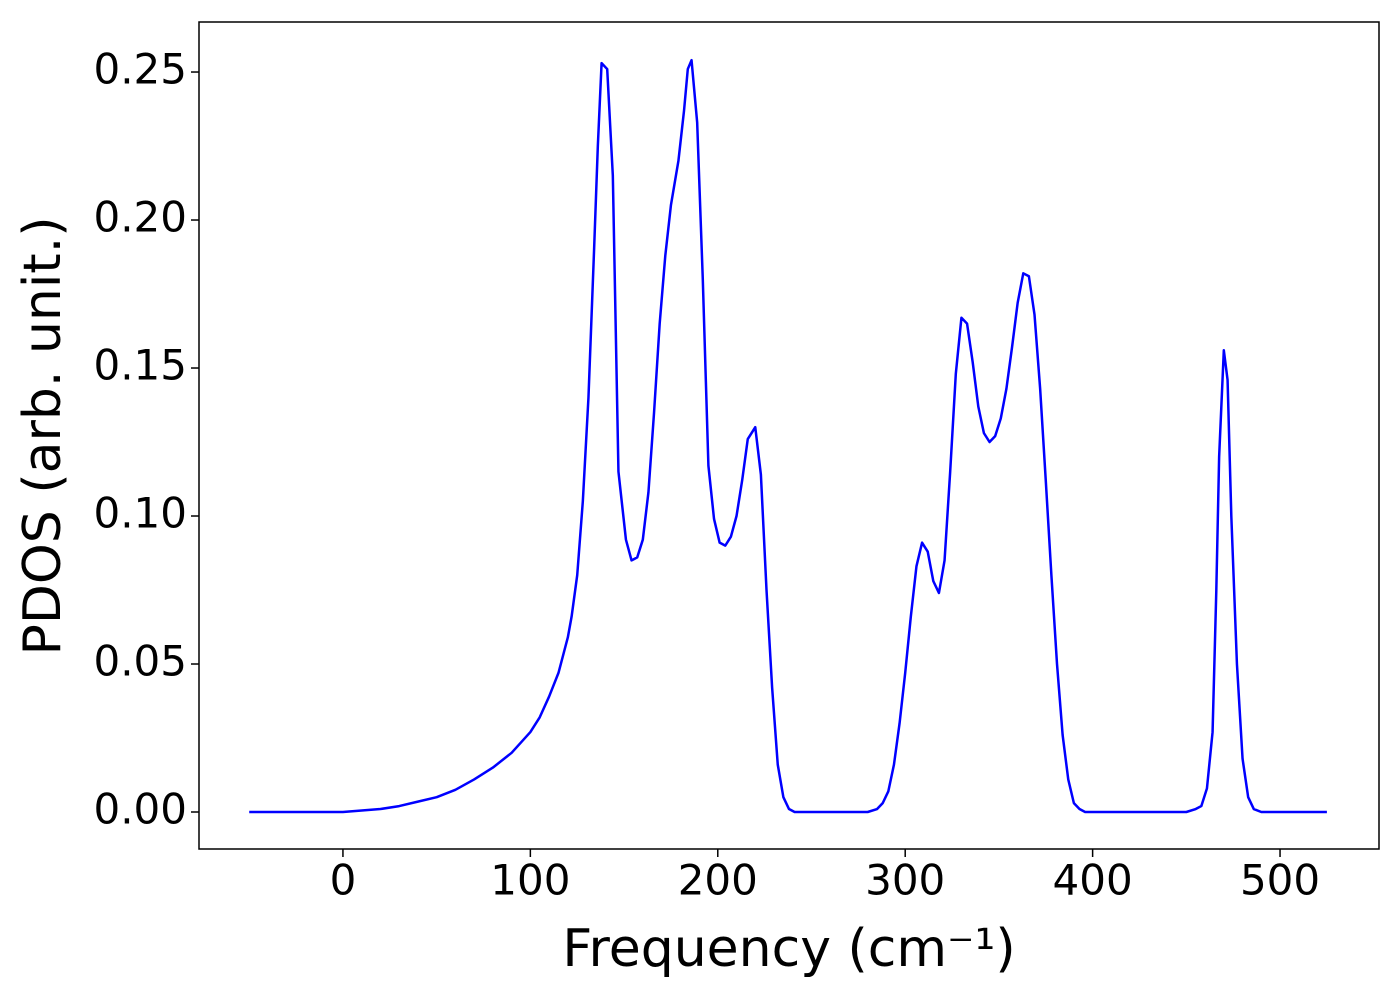 The width and height of the screenshot is (1400, 1000). Describe the element at coordinates (140, 217) in the screenshot. I see `y-tick-label: 0.20` at that location.